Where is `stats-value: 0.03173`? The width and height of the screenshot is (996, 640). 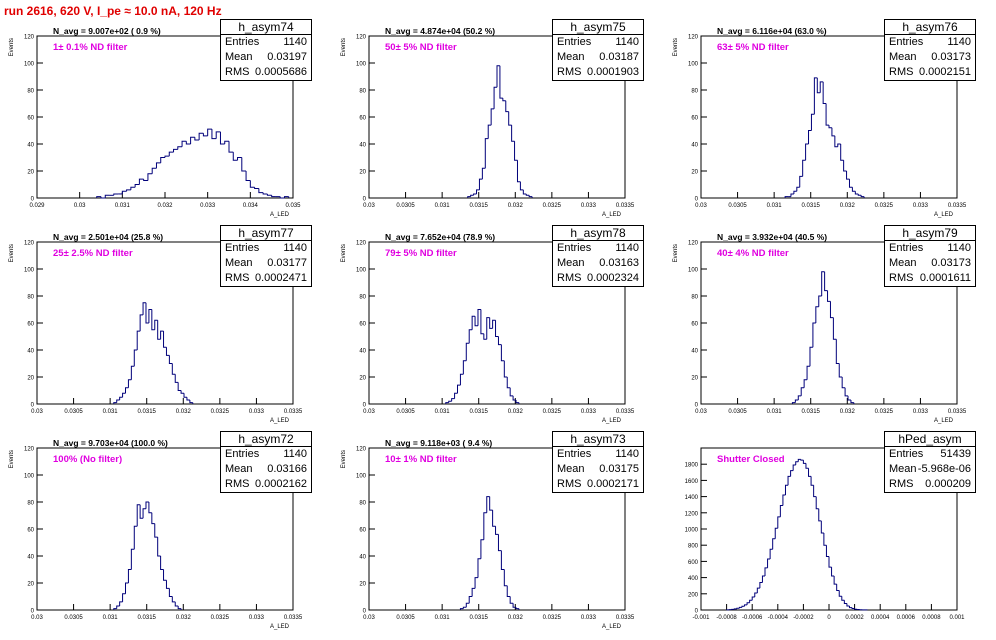 stats-value: 0.03173 is located at coordinates (951, 57).